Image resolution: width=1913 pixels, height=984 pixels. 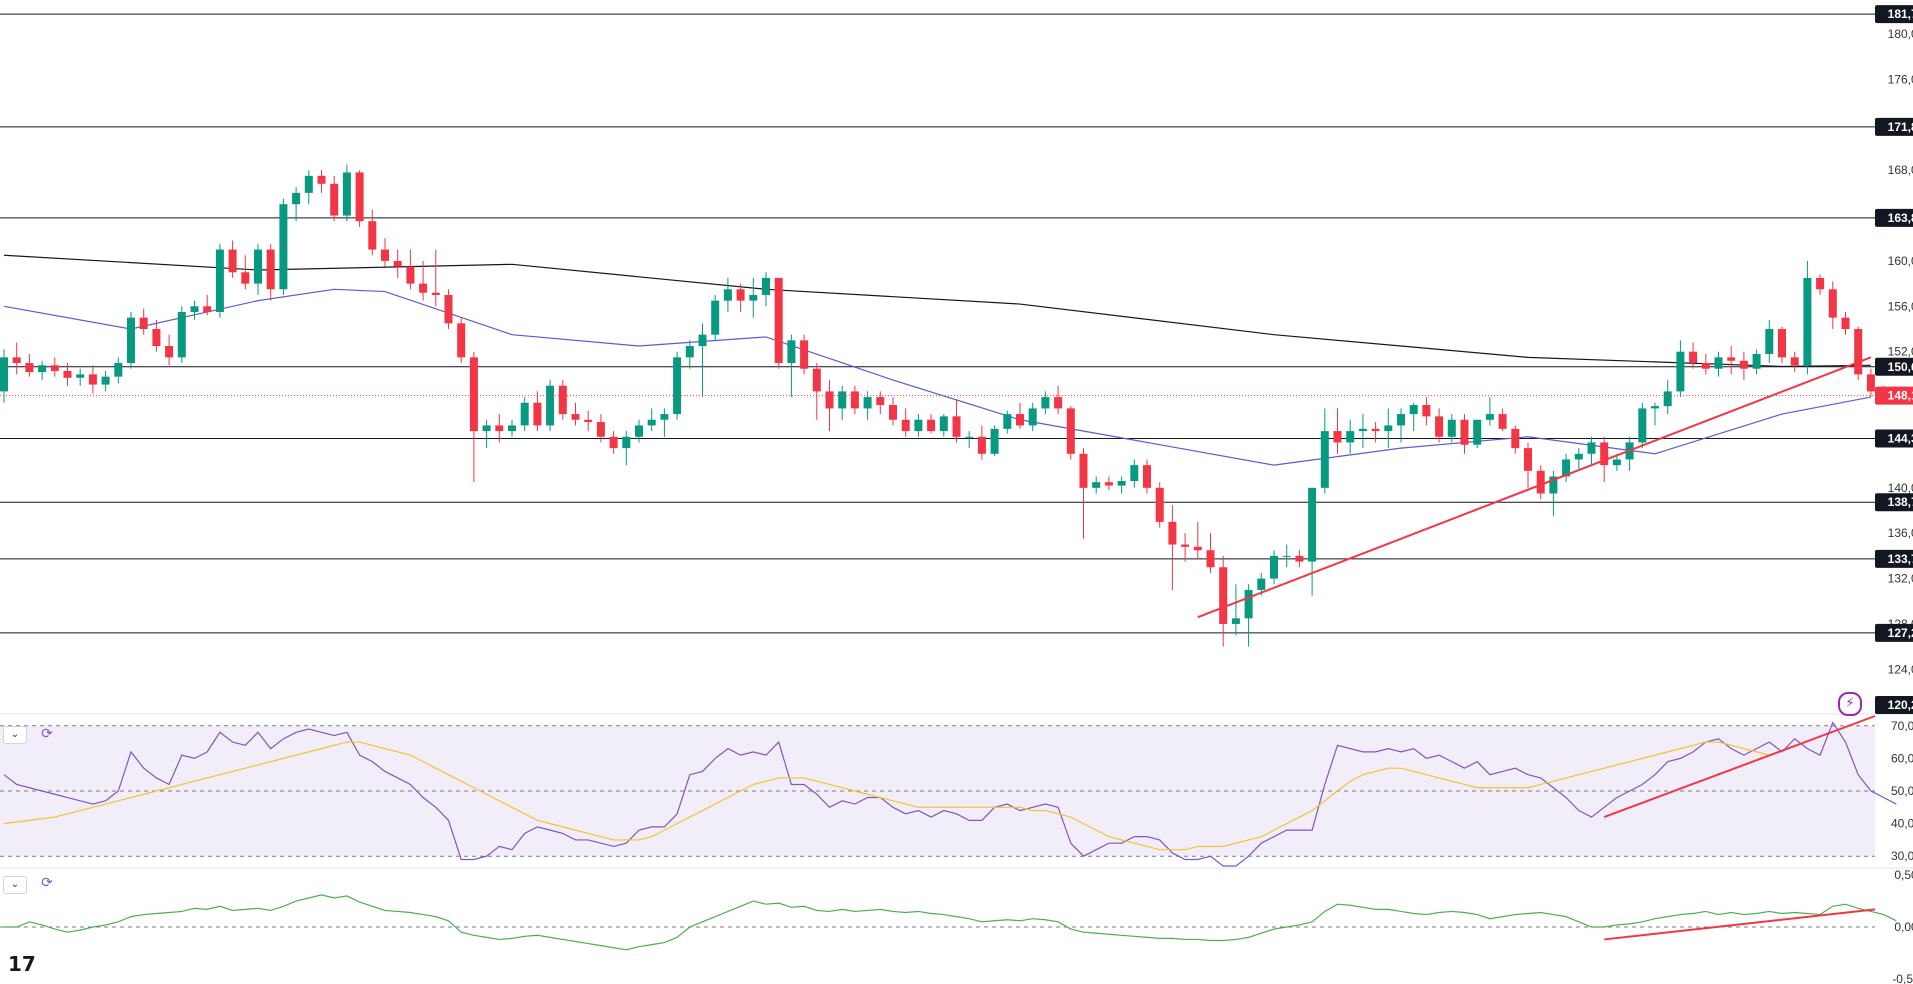 What do you see at coordinates (1900, 352) in the screenshot?
I see `price-tick-label: 152,00` at bounding box center [1900, 352].